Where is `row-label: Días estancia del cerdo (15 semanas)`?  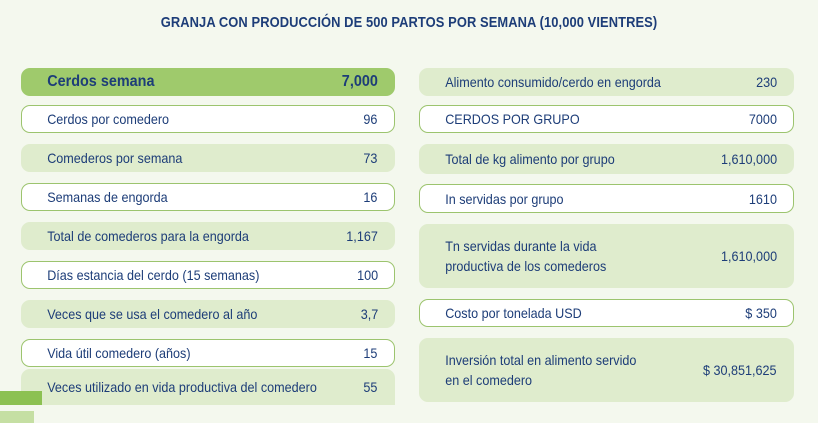
row-label: Días estancia del cerdo (15 semanas) is located at coordinates (153, 275).